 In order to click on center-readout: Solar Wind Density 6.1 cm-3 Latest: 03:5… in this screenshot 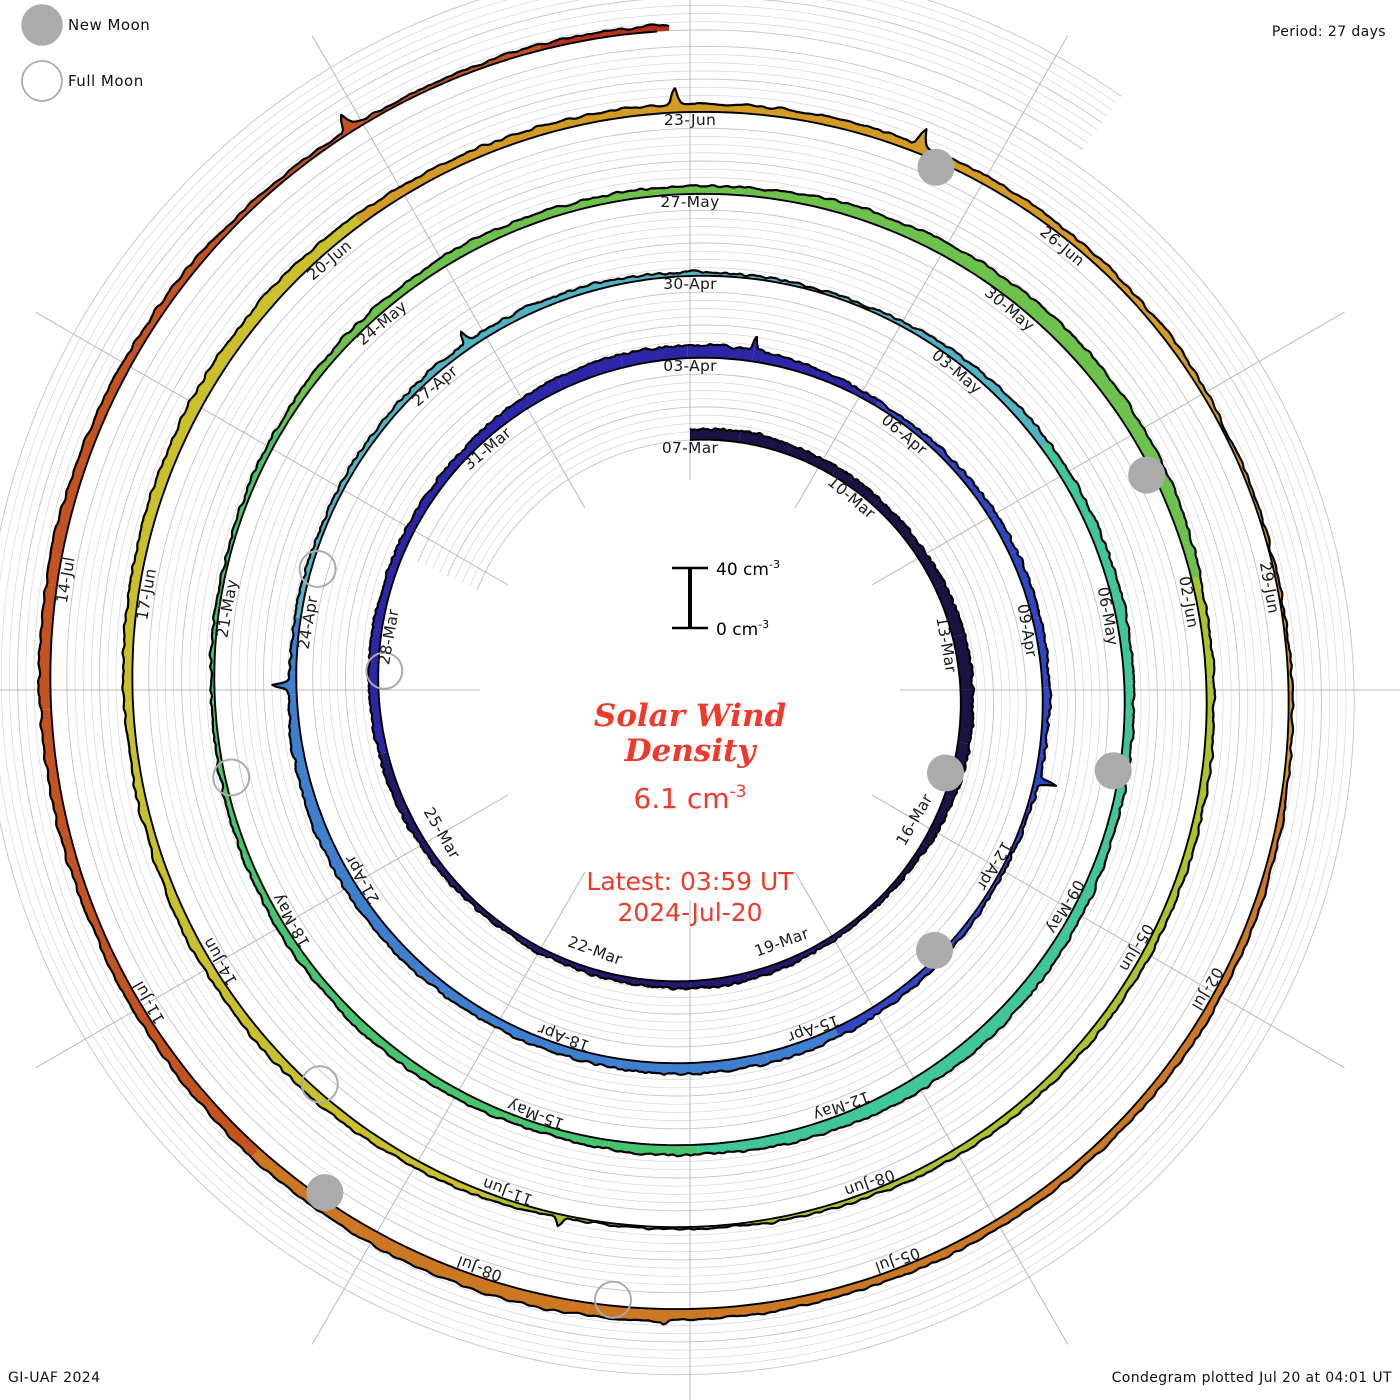, I will do `click(690, 812)`.